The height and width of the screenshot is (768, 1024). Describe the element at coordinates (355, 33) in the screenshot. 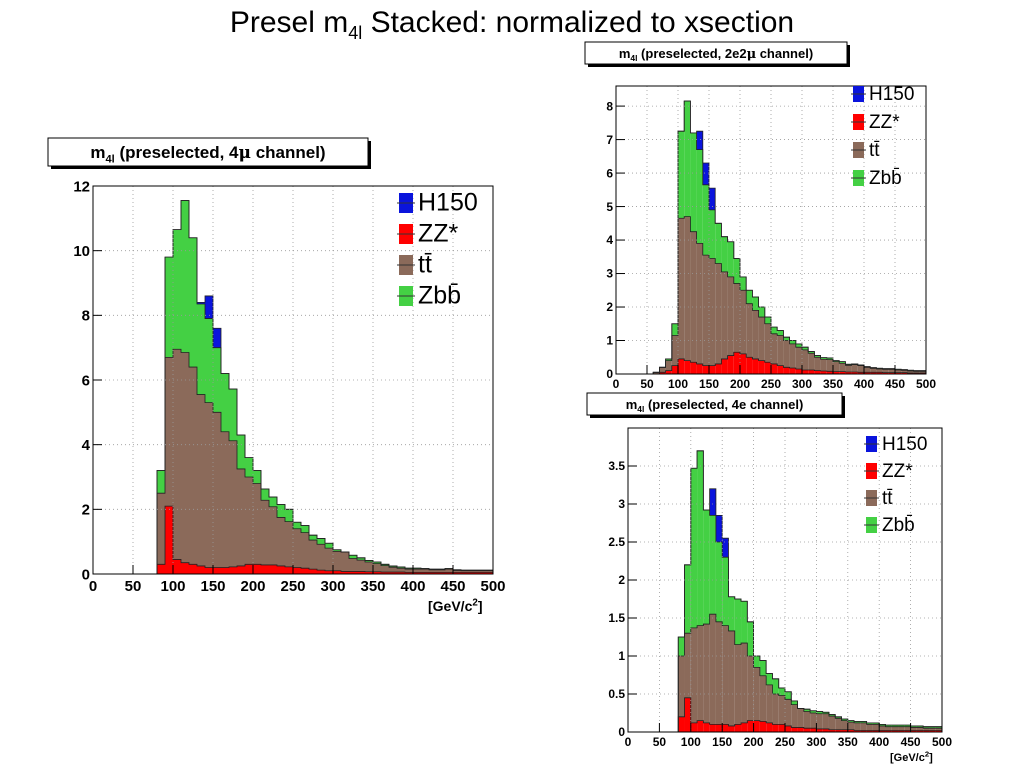

I see `slide-title-sub: 4l` at that location.